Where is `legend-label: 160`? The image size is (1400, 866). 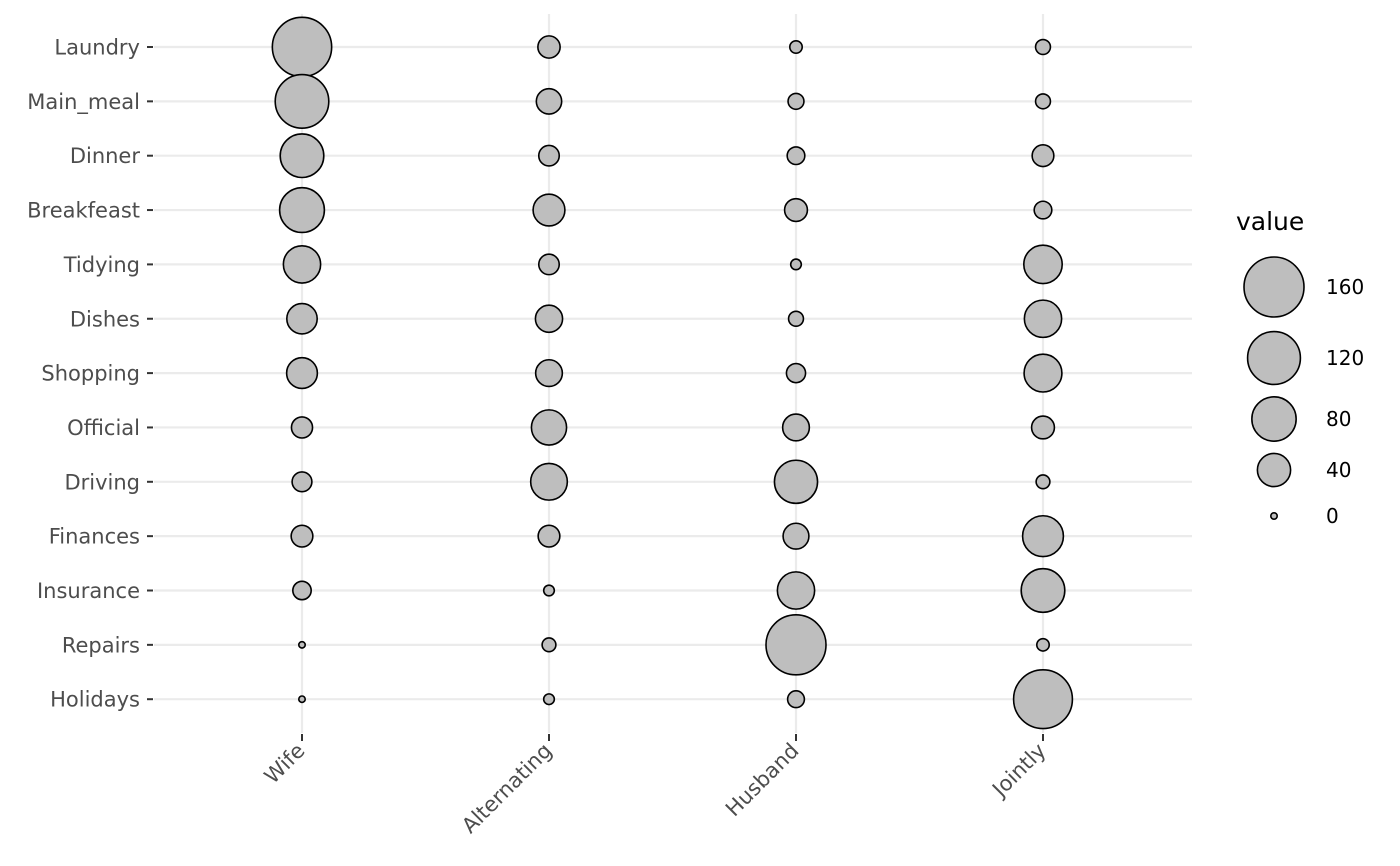 legend-label: 160 is located at coordinates (1345, 287).